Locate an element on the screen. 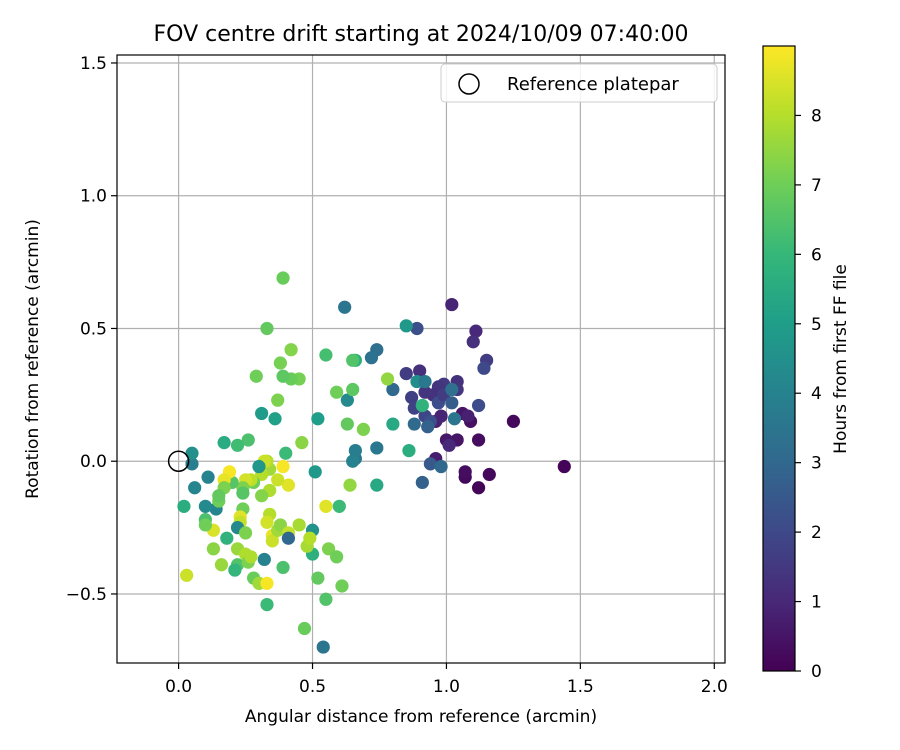  colorbar-gradient is located at coordinates (779, 358).